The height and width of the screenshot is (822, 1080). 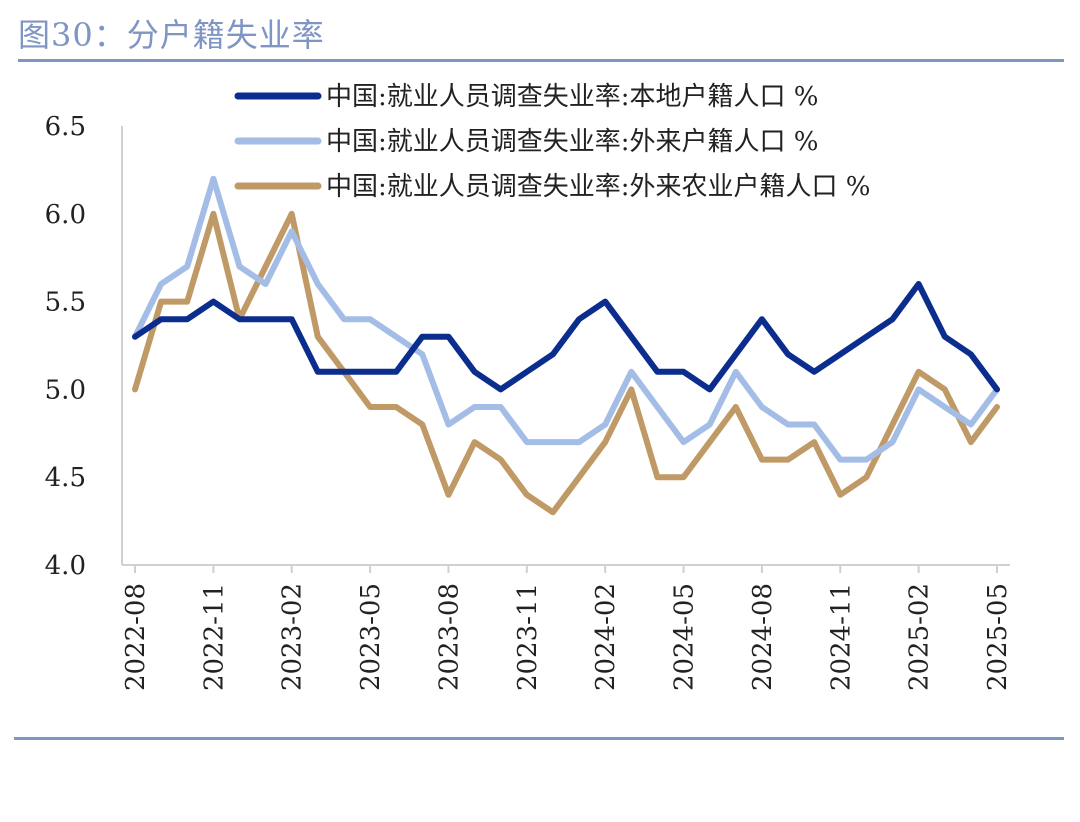 What do you see at coordinates (171, 35) in the screenshot?
I see `figure-title: 图30：分户籍失业率` at bounding box center [171, 35].